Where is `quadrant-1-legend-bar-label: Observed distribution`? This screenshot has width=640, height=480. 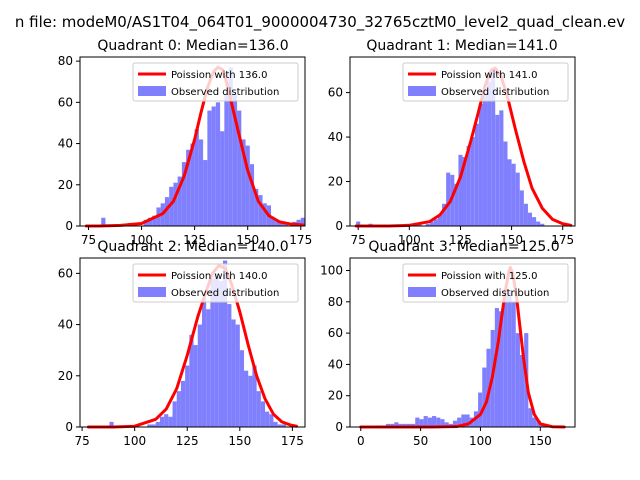 quadrant-1-legend-bar-label: Observed distribution is located at coordinates (495, 92).